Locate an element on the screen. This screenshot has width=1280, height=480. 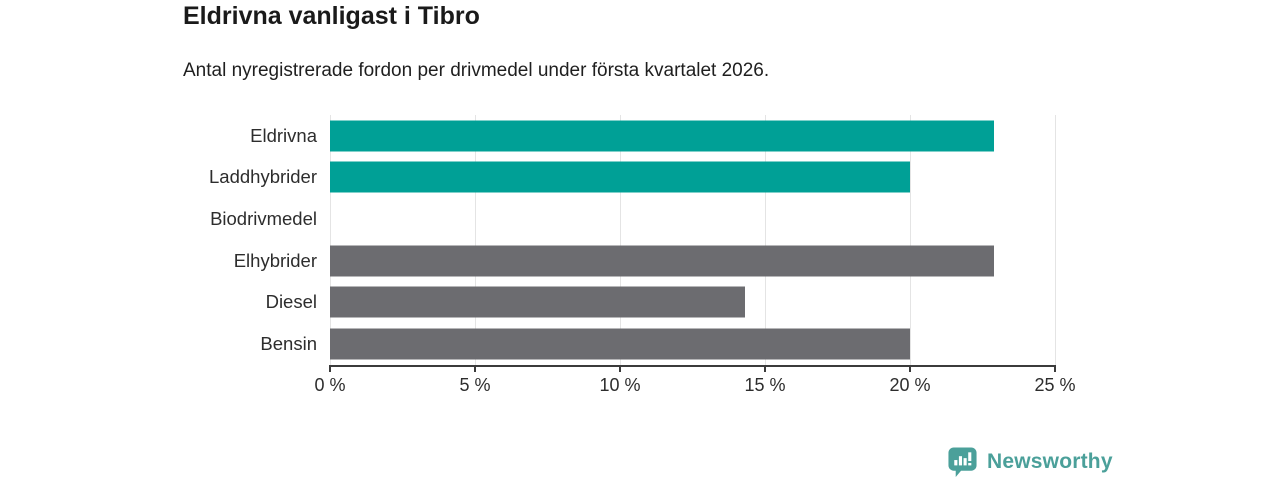
bar-row: Elhybrider is located at coordinates (644, 261).